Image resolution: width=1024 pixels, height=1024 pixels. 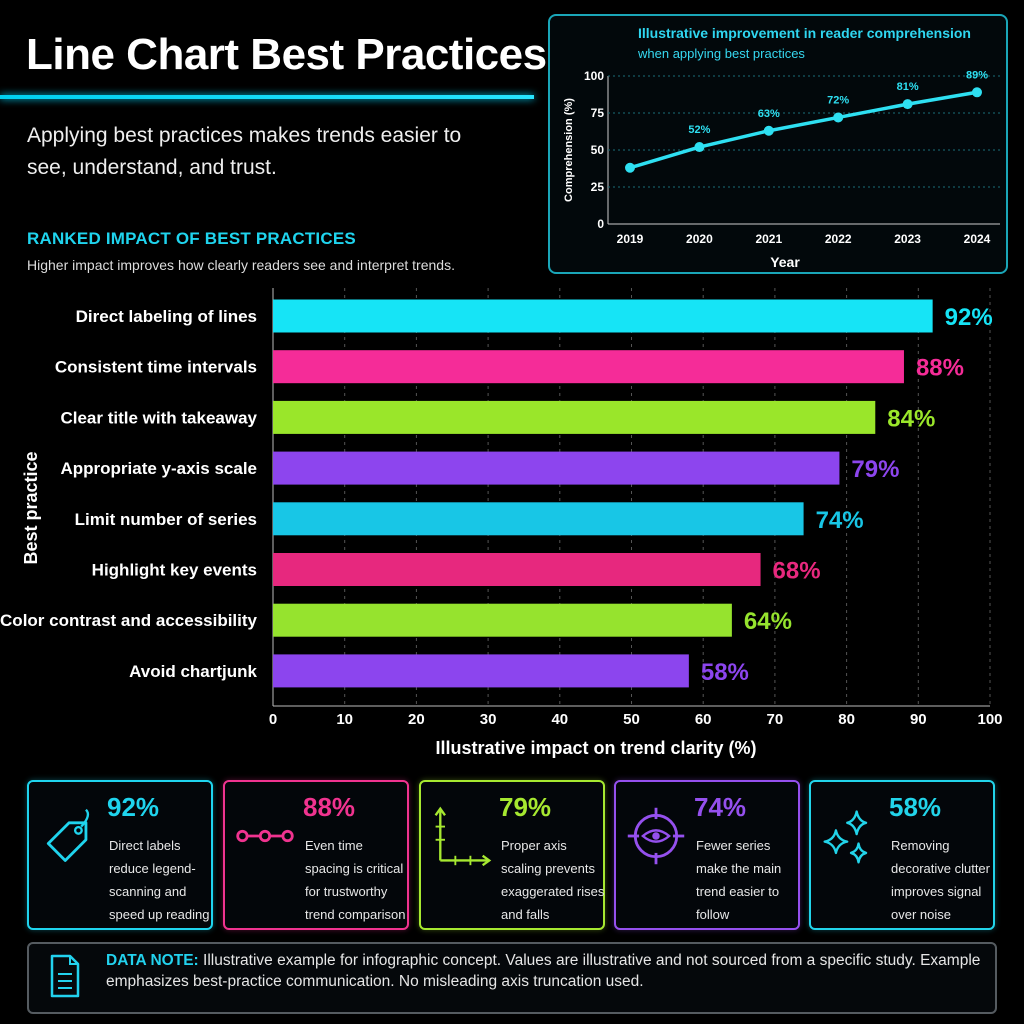 What do you see at coordinates (908, 87) in the screenshot?
I see `data-label: 81%` at bounding box center [908, 87].